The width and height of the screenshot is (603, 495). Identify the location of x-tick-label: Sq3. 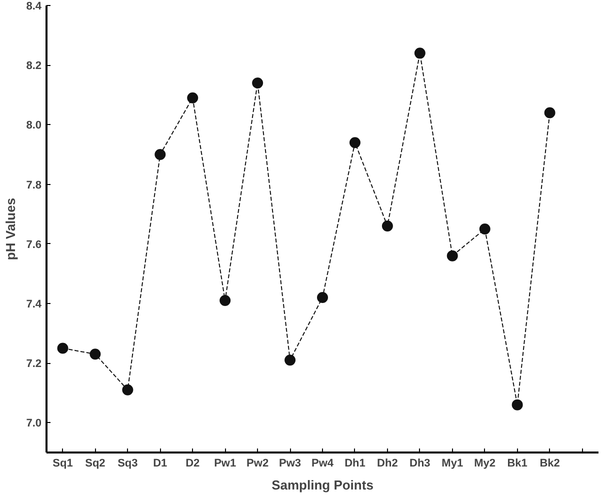
(128, 464).